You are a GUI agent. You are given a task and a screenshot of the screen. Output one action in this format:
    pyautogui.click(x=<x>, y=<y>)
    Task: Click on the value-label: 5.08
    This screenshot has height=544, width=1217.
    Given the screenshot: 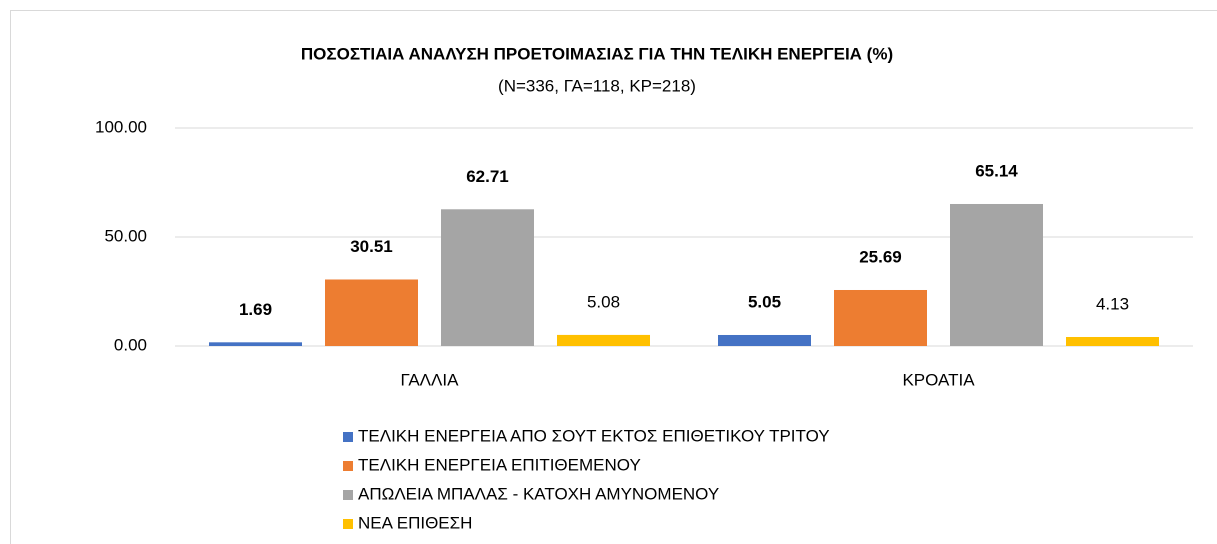 What is the action you would take?
    pyautogui.click(x=603, y=301)
    